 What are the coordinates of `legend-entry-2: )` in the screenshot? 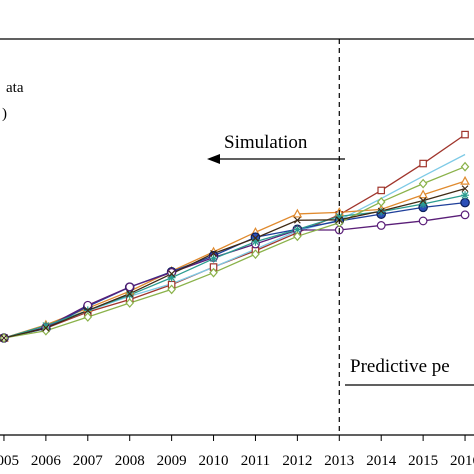 It's located at (4, 114).